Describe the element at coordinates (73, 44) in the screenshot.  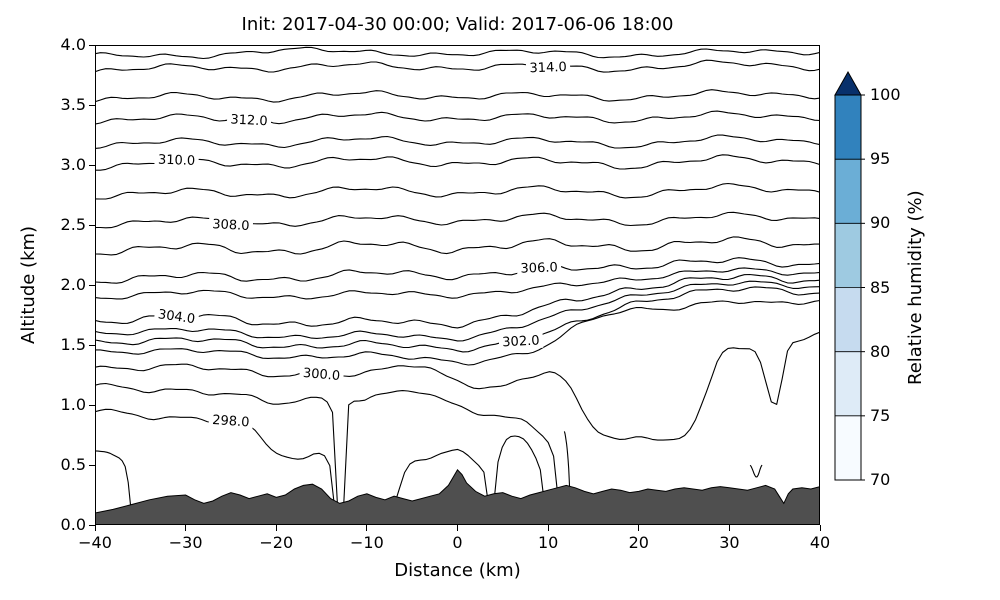
I see `y-tick-label: 4.0` at that location.